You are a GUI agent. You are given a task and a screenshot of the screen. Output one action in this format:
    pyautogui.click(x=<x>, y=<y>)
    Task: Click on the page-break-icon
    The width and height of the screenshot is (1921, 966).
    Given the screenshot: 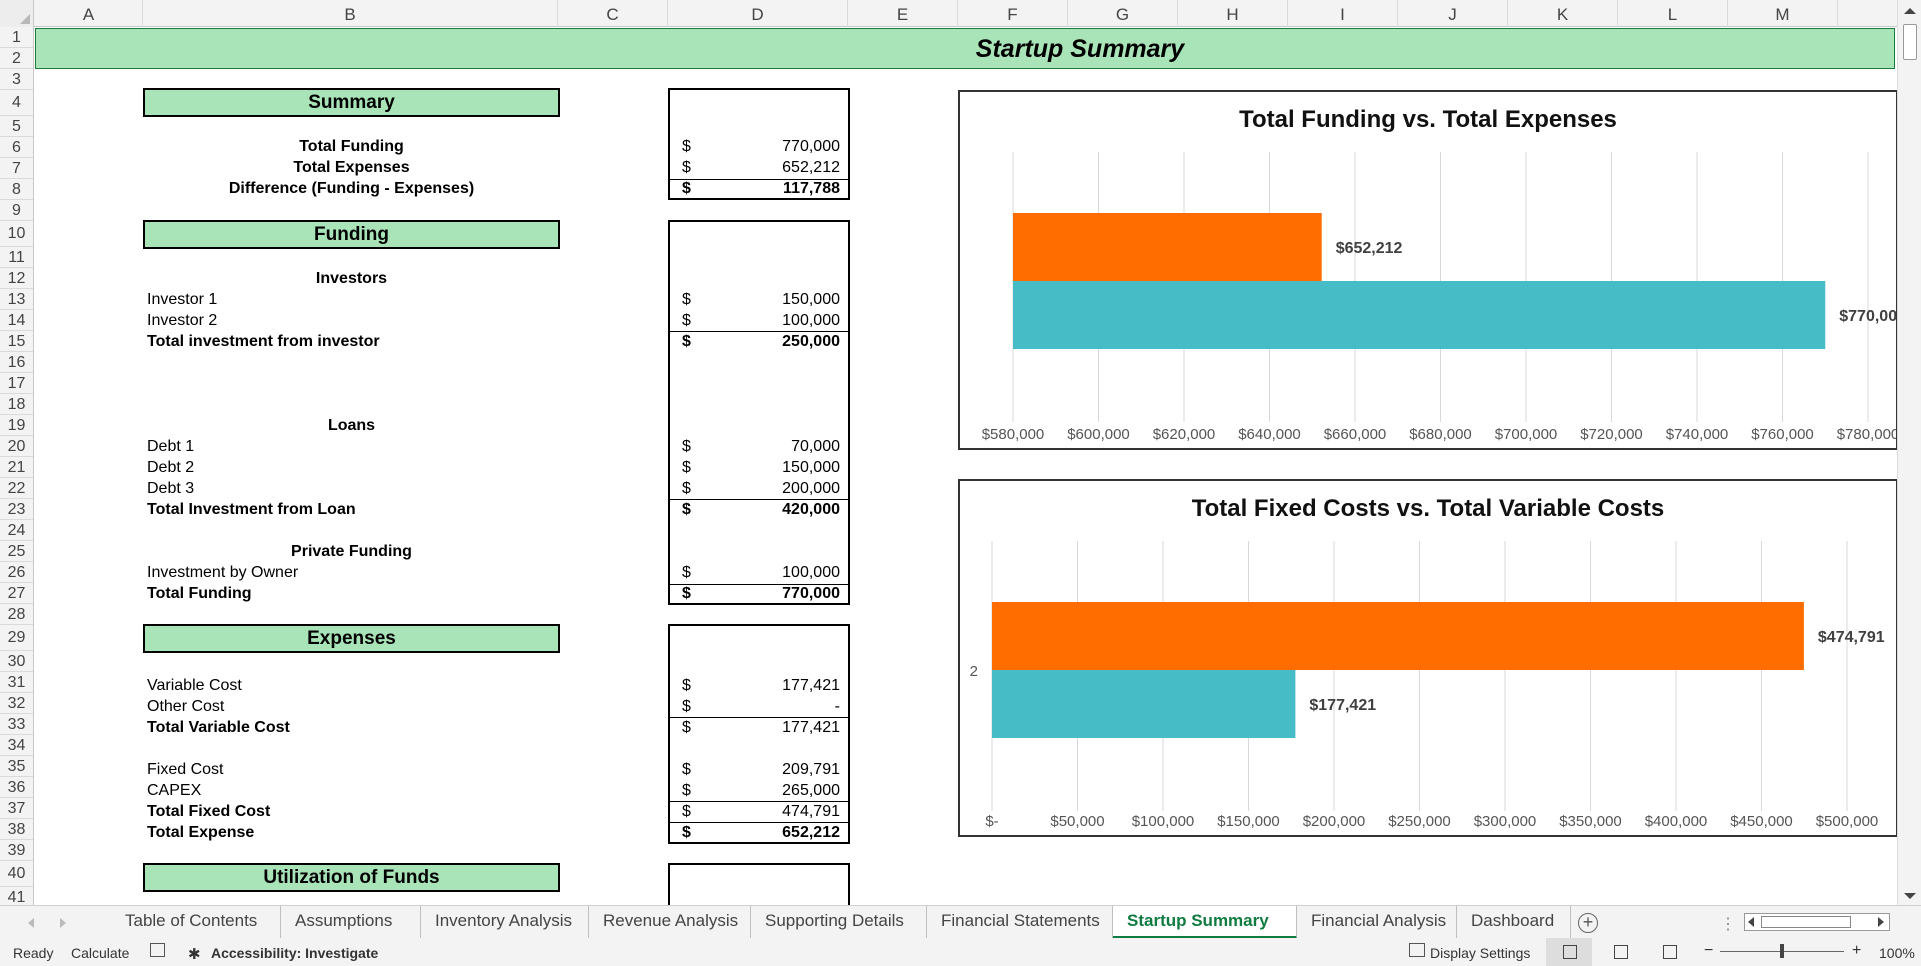 What is the action you would take?
    pyautogui.click(x=1670, y=952)
    